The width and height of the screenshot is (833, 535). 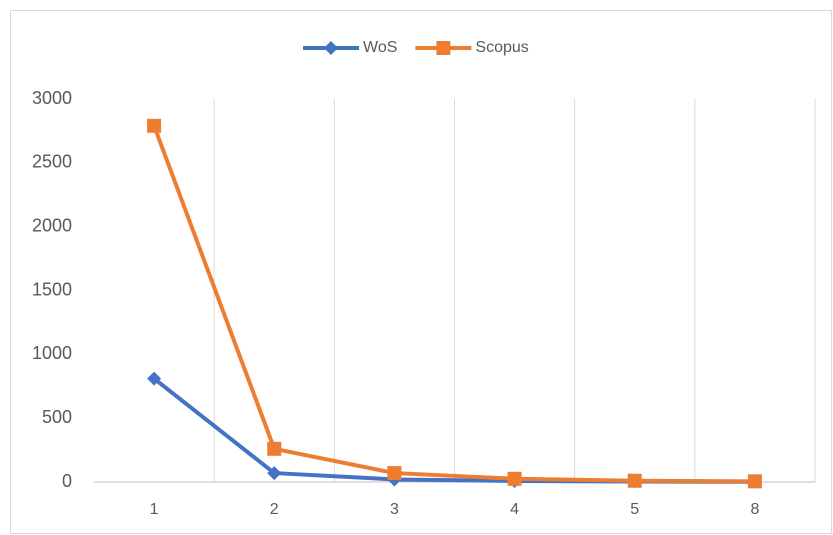 I want to click on y-tick-label: 0, so click(x=67, y=481).